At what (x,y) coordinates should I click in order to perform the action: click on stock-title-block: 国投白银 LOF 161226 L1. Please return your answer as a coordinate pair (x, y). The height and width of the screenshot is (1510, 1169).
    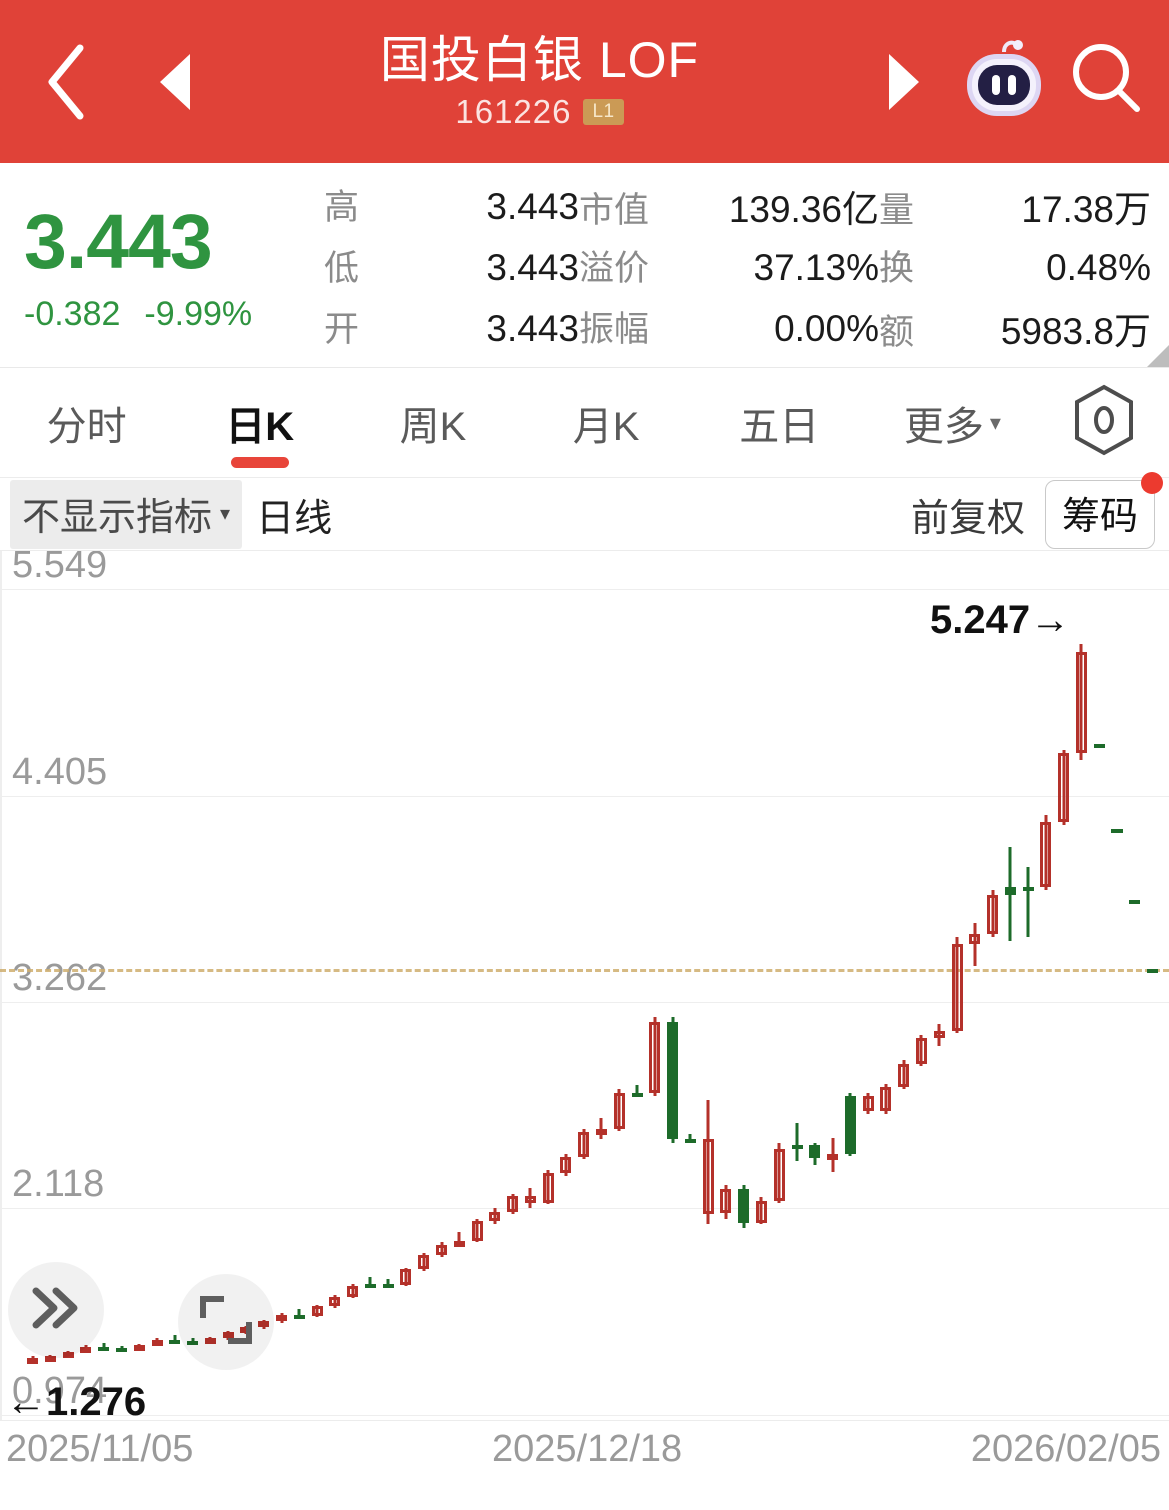
    Looking at the image, I should click on (539, 82).